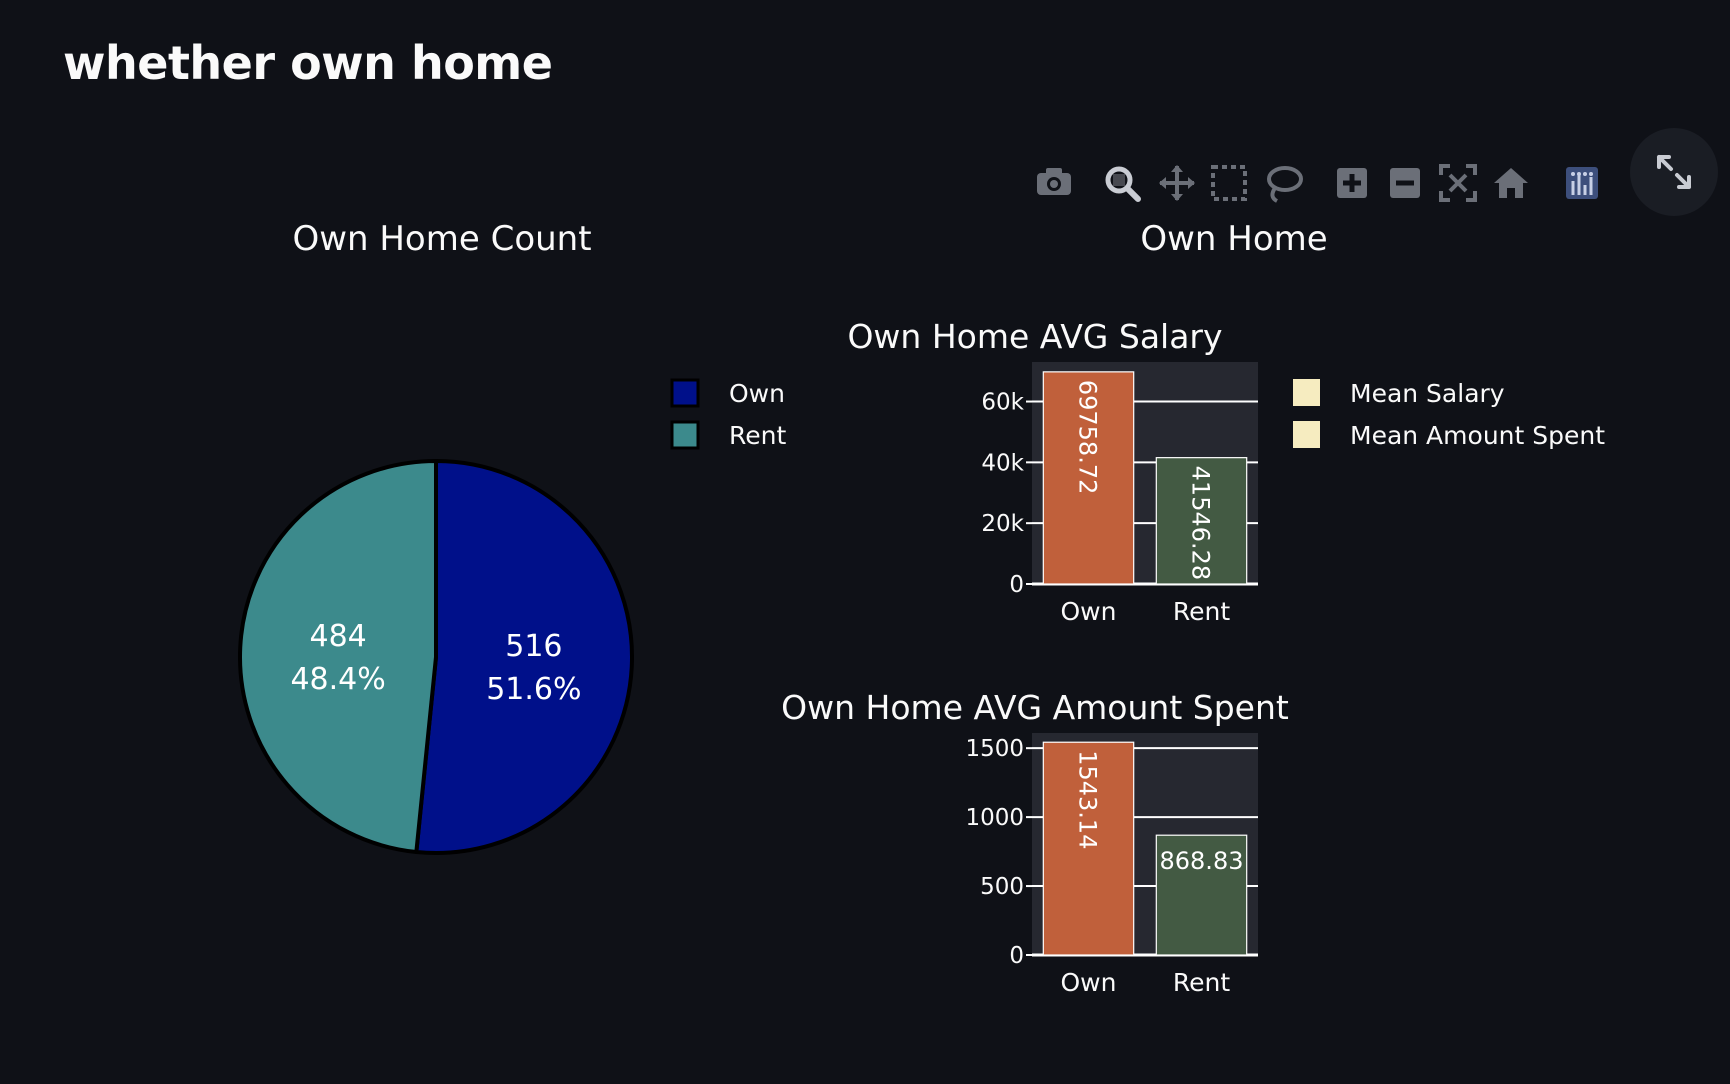 The width and height of the screenshot is (1730, 1084). What do you see at coordinates (1088, 437) in the screenshot?
I see `salary-bar-chart-value-label: 69758.72` at bounding box center [1088, 437].